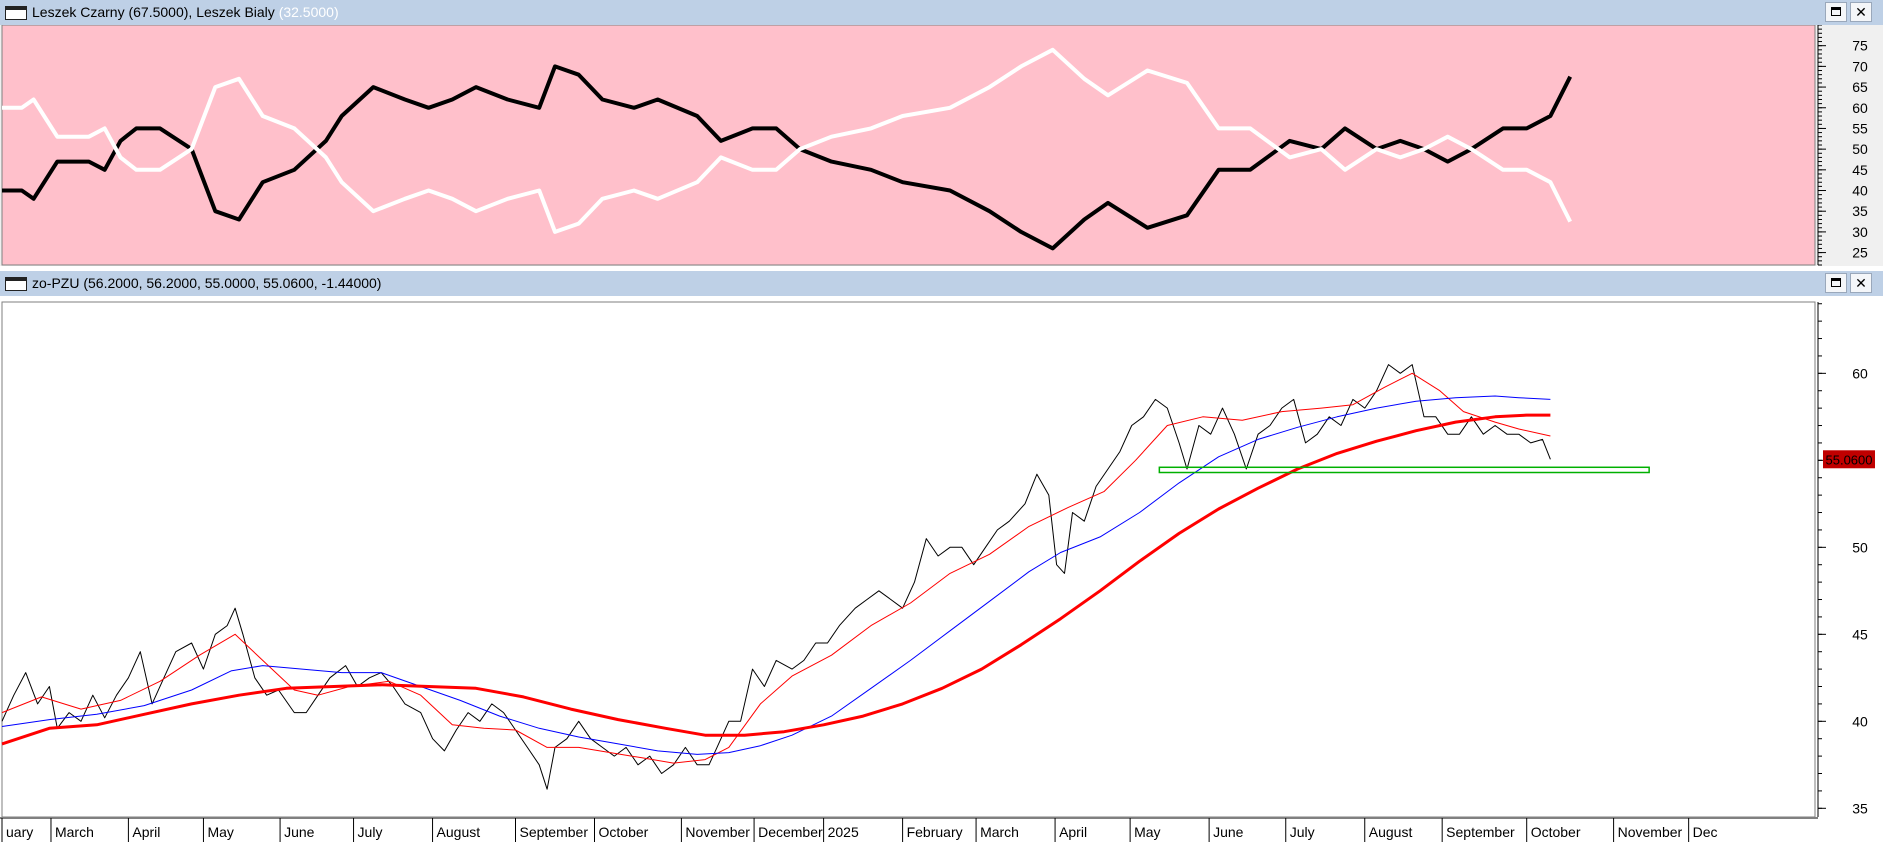 The image size is (1883, 843). What do you see at coordinates (1860, 46) in the screenshot?
I see `y-tick-label: 75` at bounding box center [1860, 46].